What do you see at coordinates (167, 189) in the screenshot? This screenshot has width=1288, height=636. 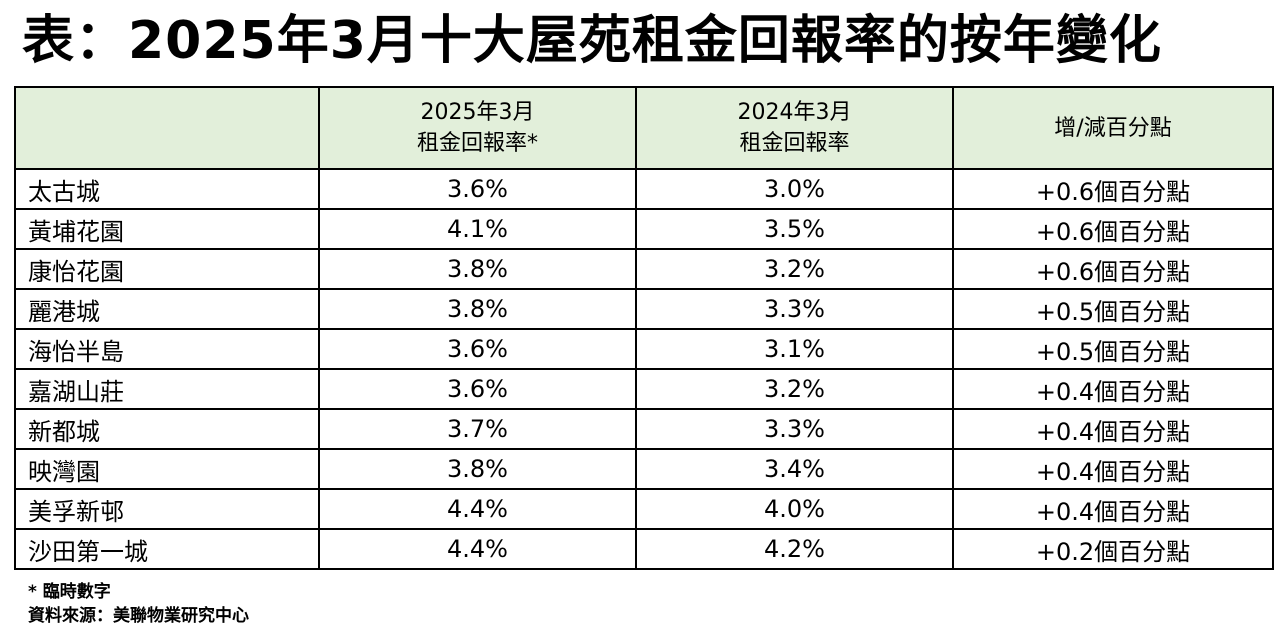 I see `estate-name: 太古城` at bounding box center [167, 189].